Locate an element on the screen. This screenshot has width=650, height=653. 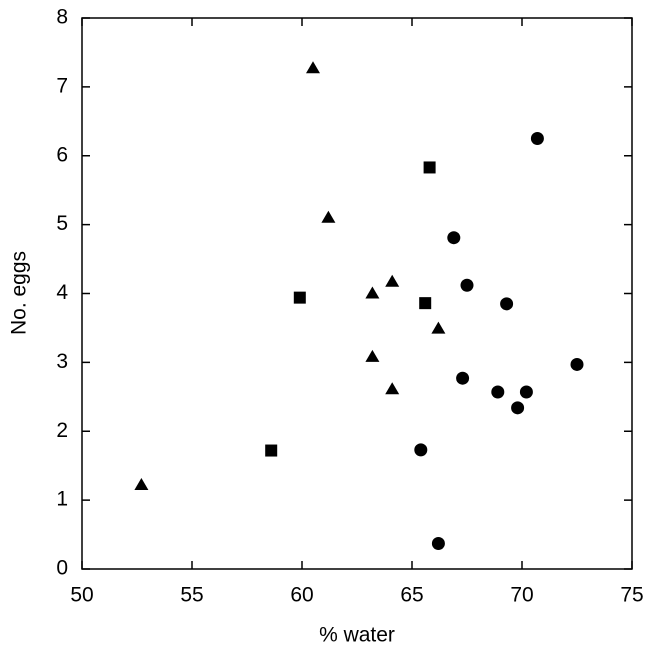
y-tick-label: 2 is located at coordinates (62, 430).